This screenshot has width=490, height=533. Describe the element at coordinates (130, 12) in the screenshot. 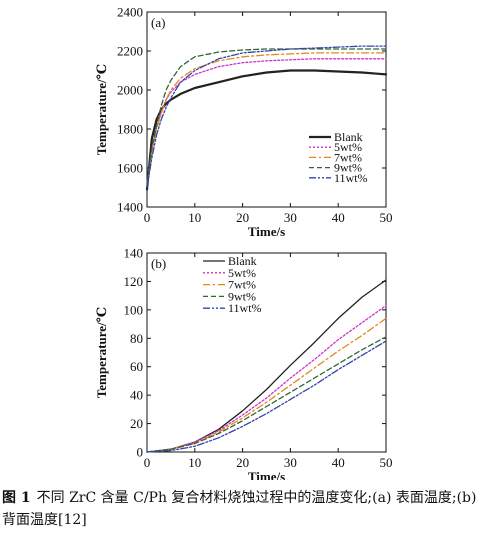

I see `y-tick-label: 2400` at that location.